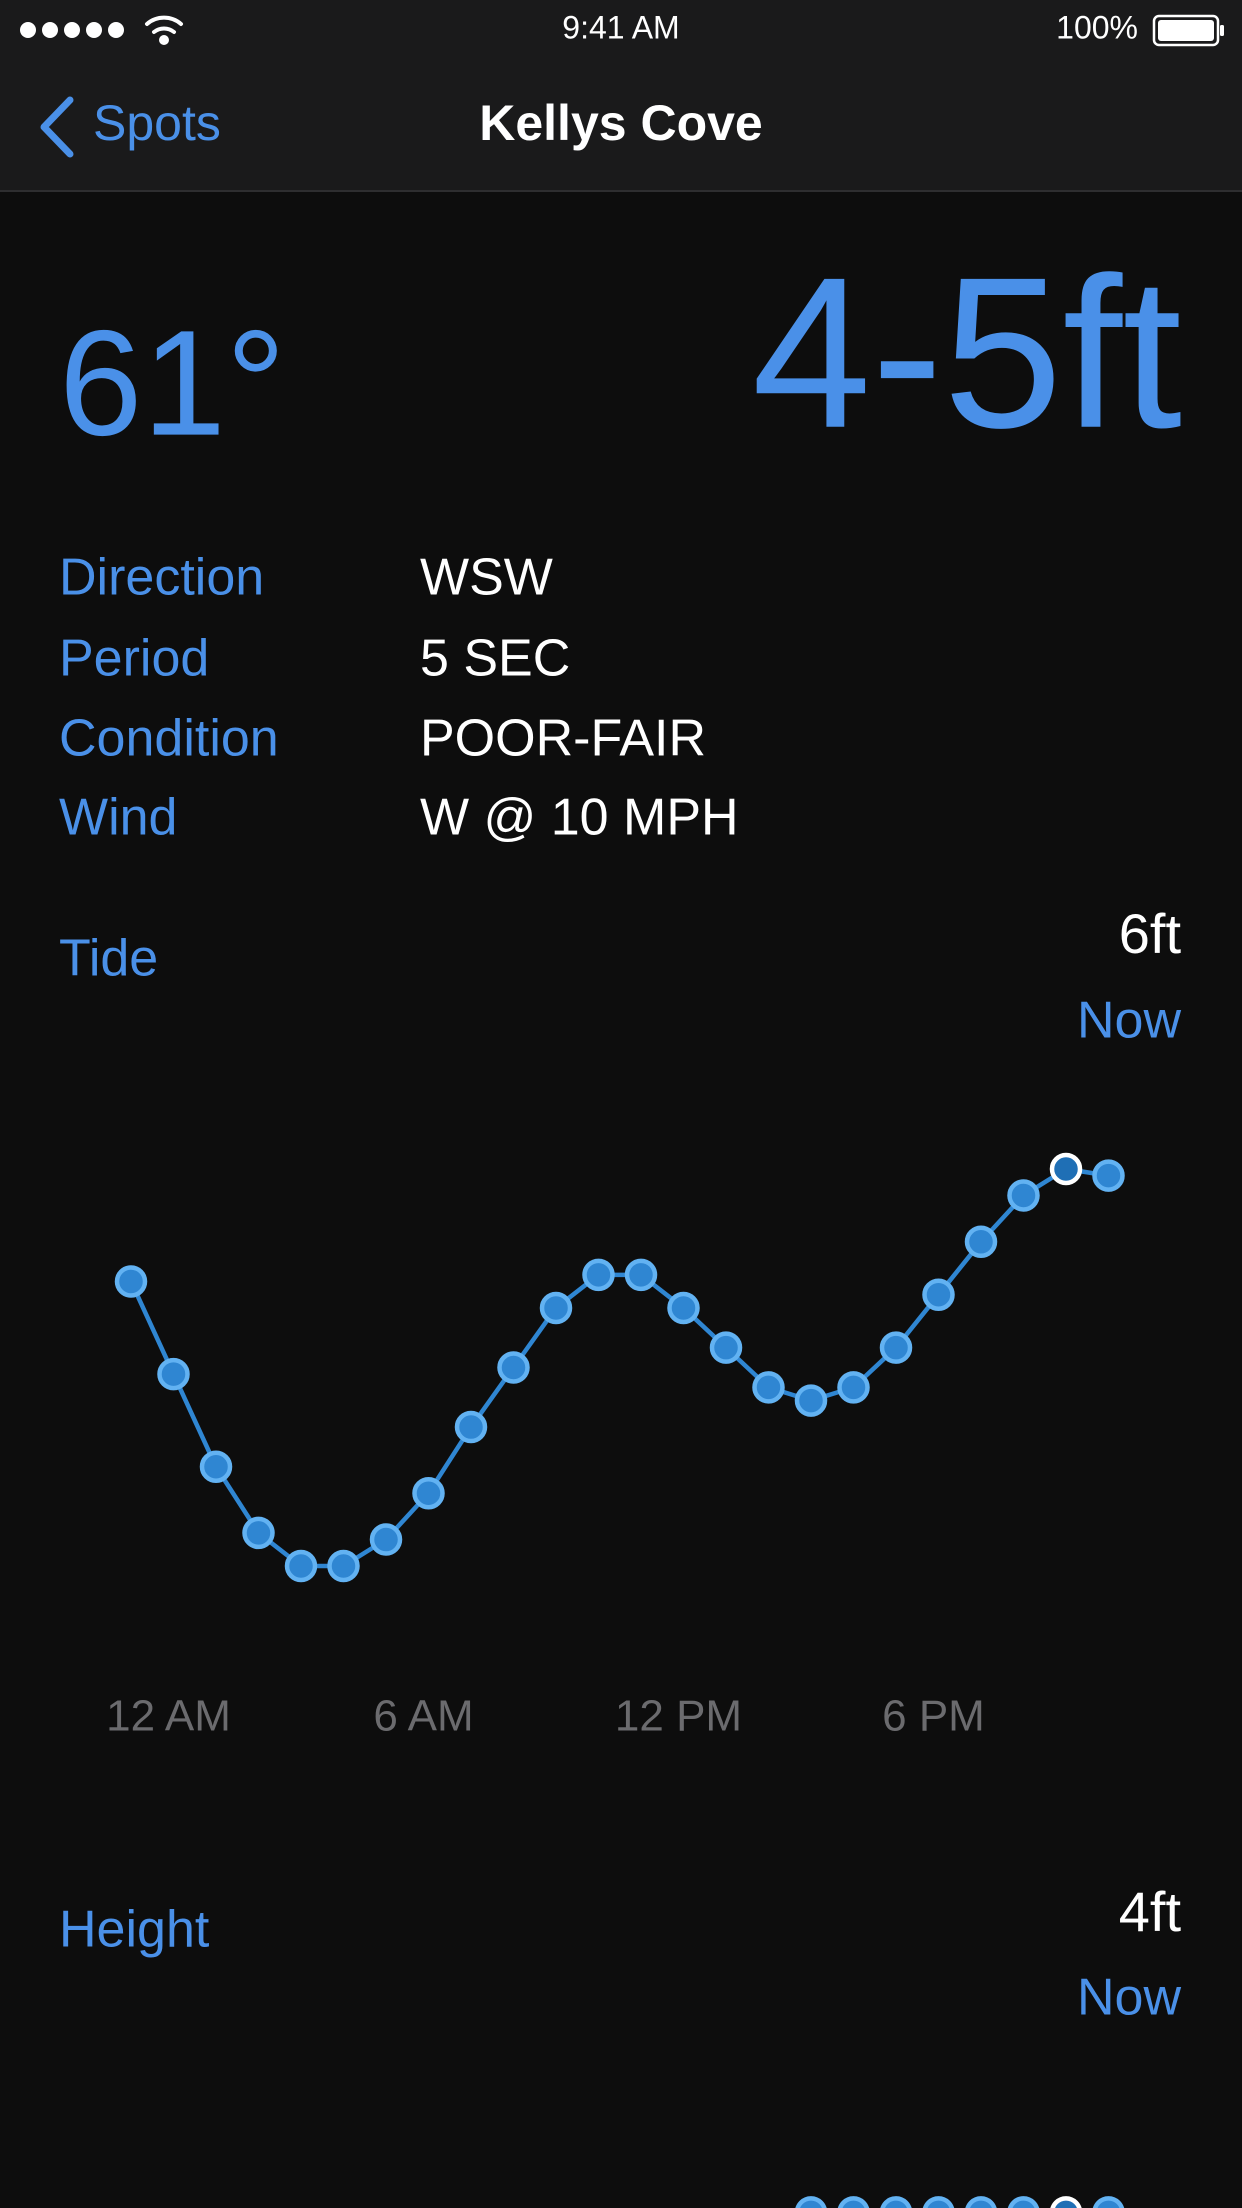 This screenshot has width=1242, height=2208. What do you see at coordinates (164, 30) in the screenshot?
I see `wifi-icon` at bounding box center [164, 30].